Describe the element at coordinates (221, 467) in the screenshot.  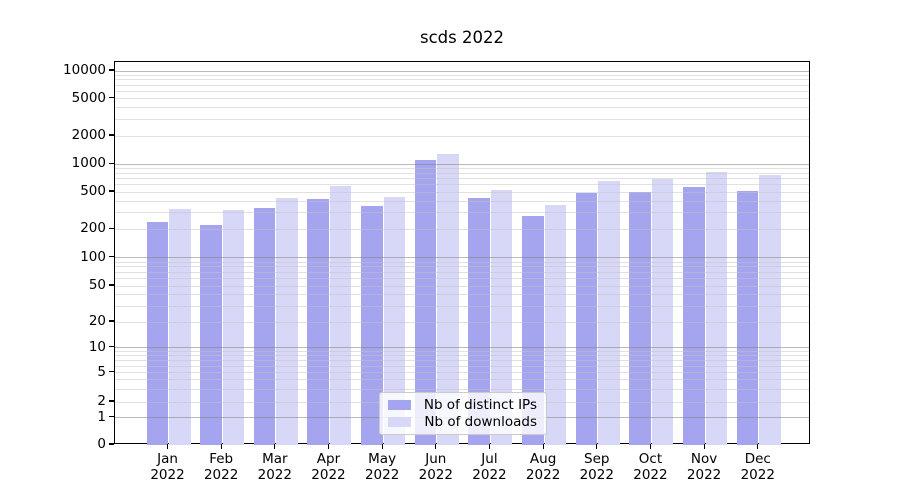
I see `x-tick-label: Feb 2022` at that location.